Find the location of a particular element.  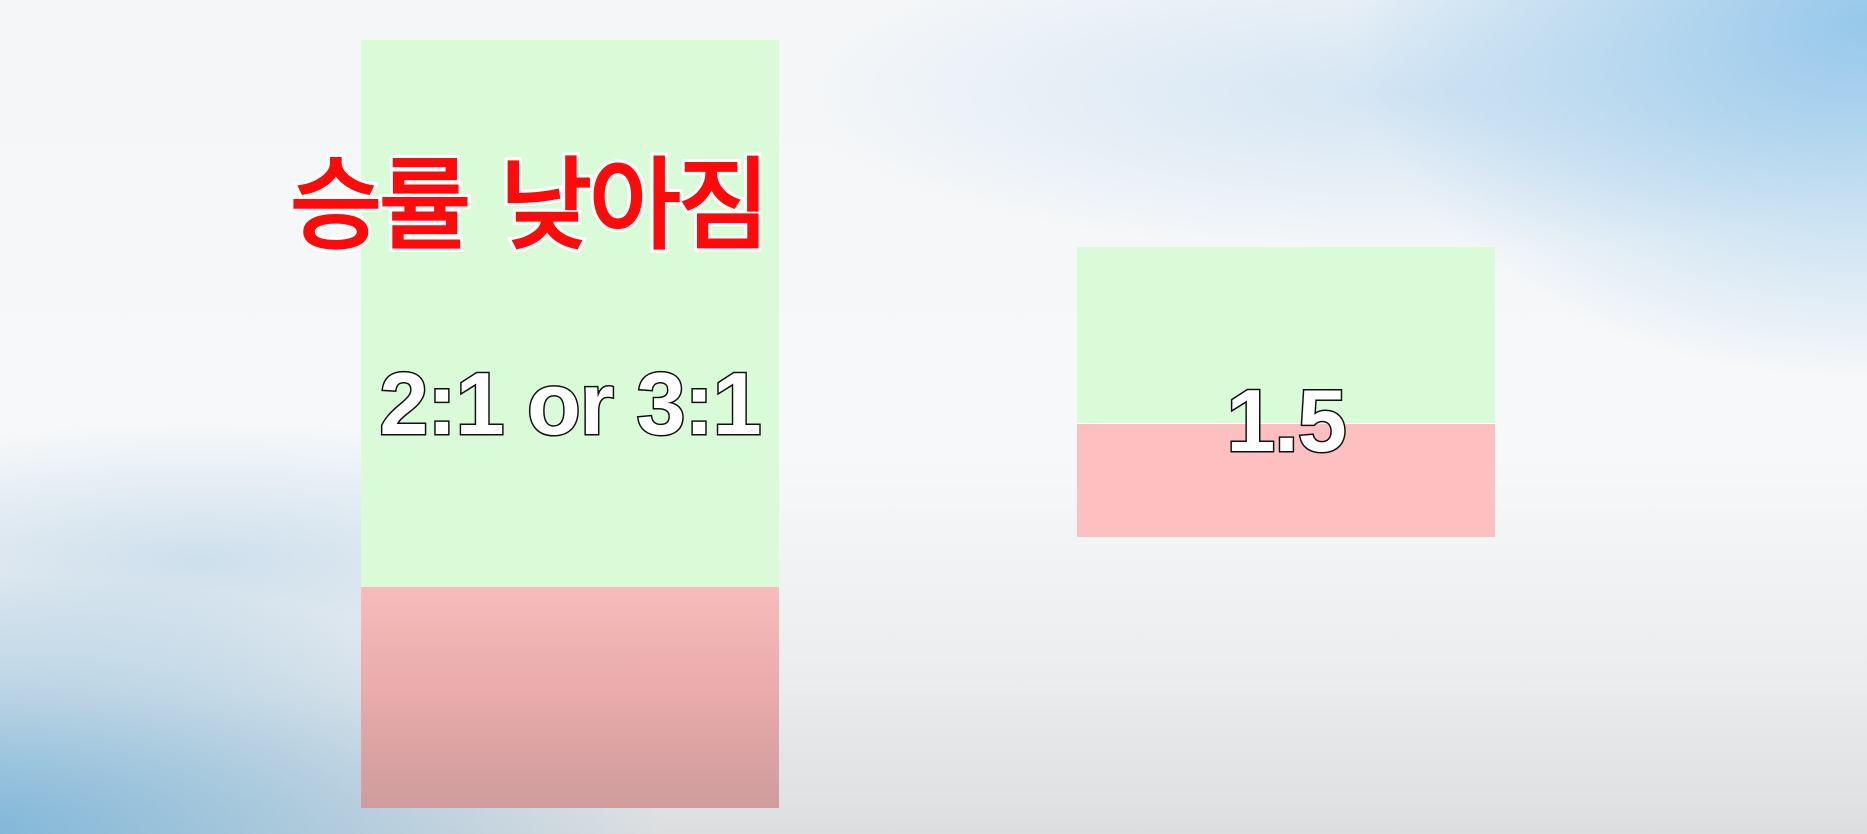

right-risk-reward-box: 1.5 is located at coordinates (1286, 392).